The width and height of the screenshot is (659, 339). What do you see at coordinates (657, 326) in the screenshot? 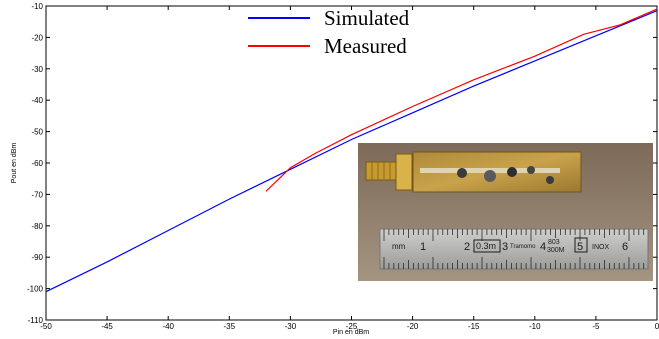
I see `x-tick-label: 0` at bounding box center [657, 326].